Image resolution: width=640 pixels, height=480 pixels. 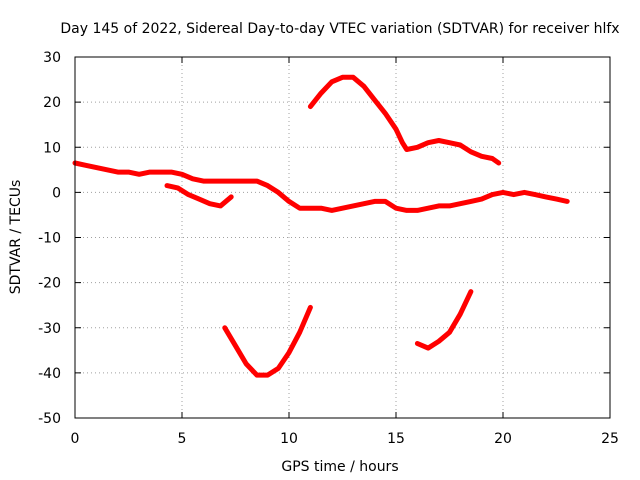 What do you see at coordinates (182, 439) in the screenshot?
I see `x-tick-label: 5` at bounding box center [182, 439].